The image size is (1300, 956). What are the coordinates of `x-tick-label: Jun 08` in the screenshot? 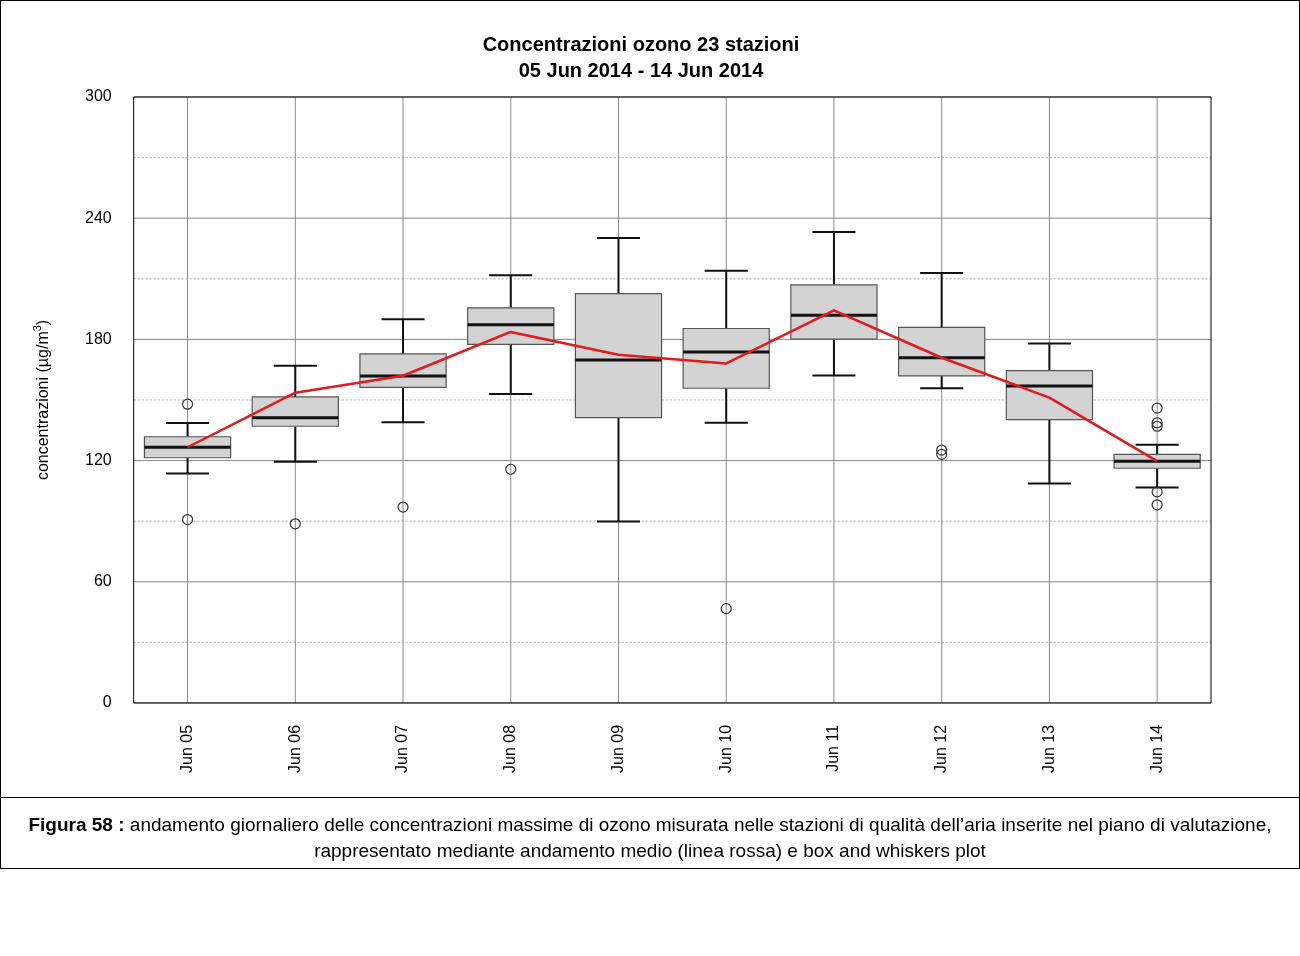 It's located at (510, 749).